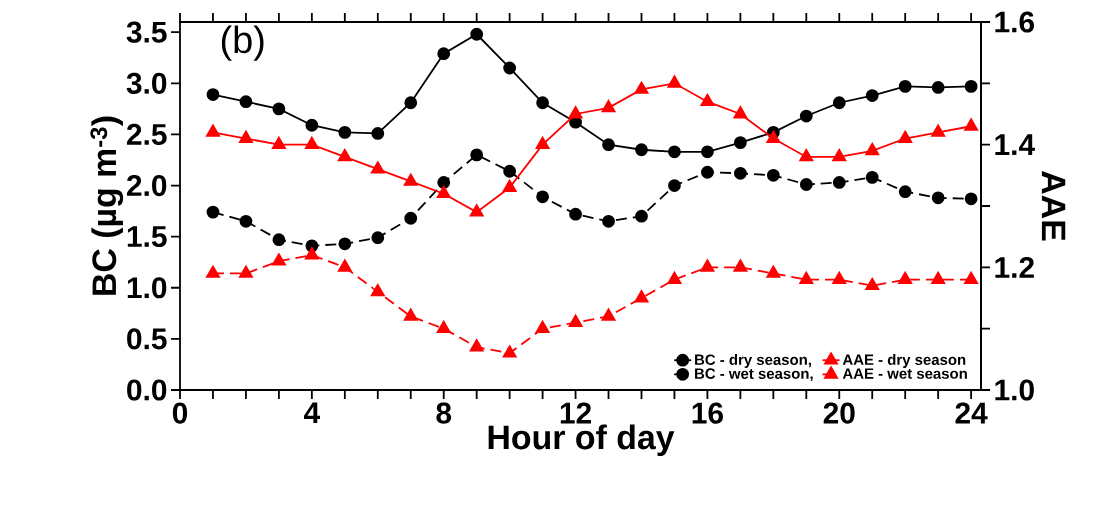  Describe the element at coordinates (147, 237) in the screenshot. I see `y-tick-label: 1.5` at that location.